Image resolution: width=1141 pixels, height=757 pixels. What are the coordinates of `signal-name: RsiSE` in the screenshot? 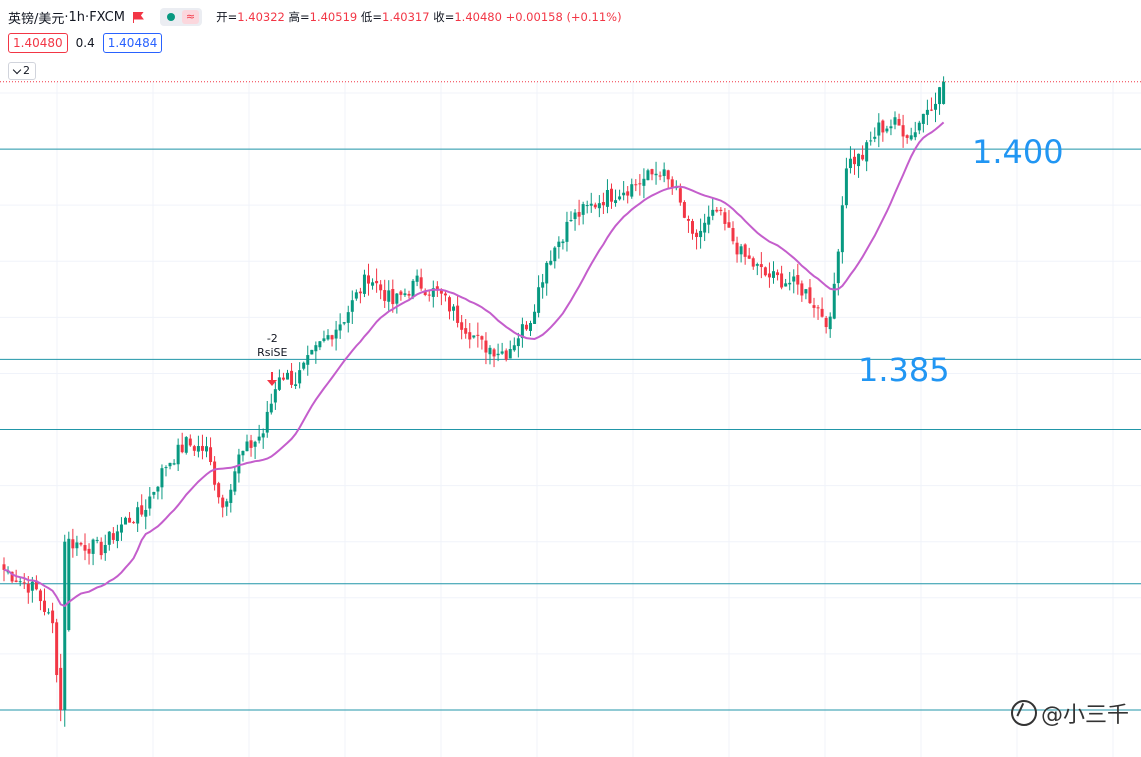 It's located at (272, 352).